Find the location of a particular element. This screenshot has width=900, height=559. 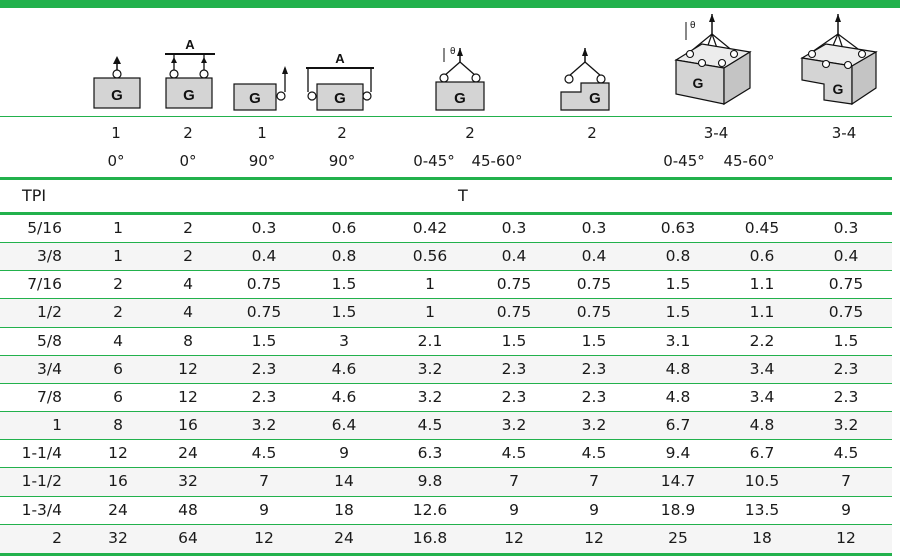

legs-label: 1 is located at coordinates (116, 133).